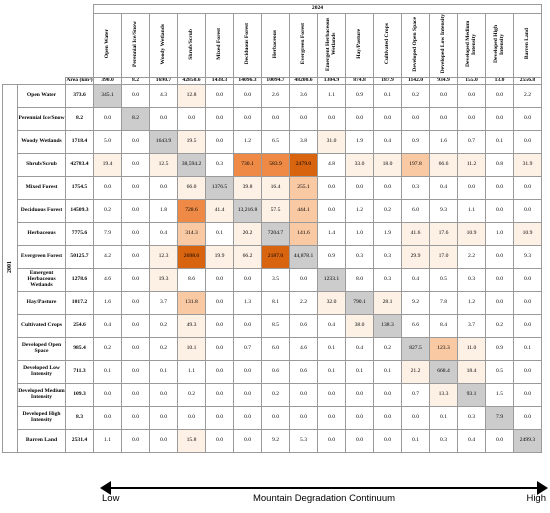  What do you see at coordinates (247, 210) in the screenshot?
I see `transition-cell: 13,216.8` at bounding box center [247, 210].